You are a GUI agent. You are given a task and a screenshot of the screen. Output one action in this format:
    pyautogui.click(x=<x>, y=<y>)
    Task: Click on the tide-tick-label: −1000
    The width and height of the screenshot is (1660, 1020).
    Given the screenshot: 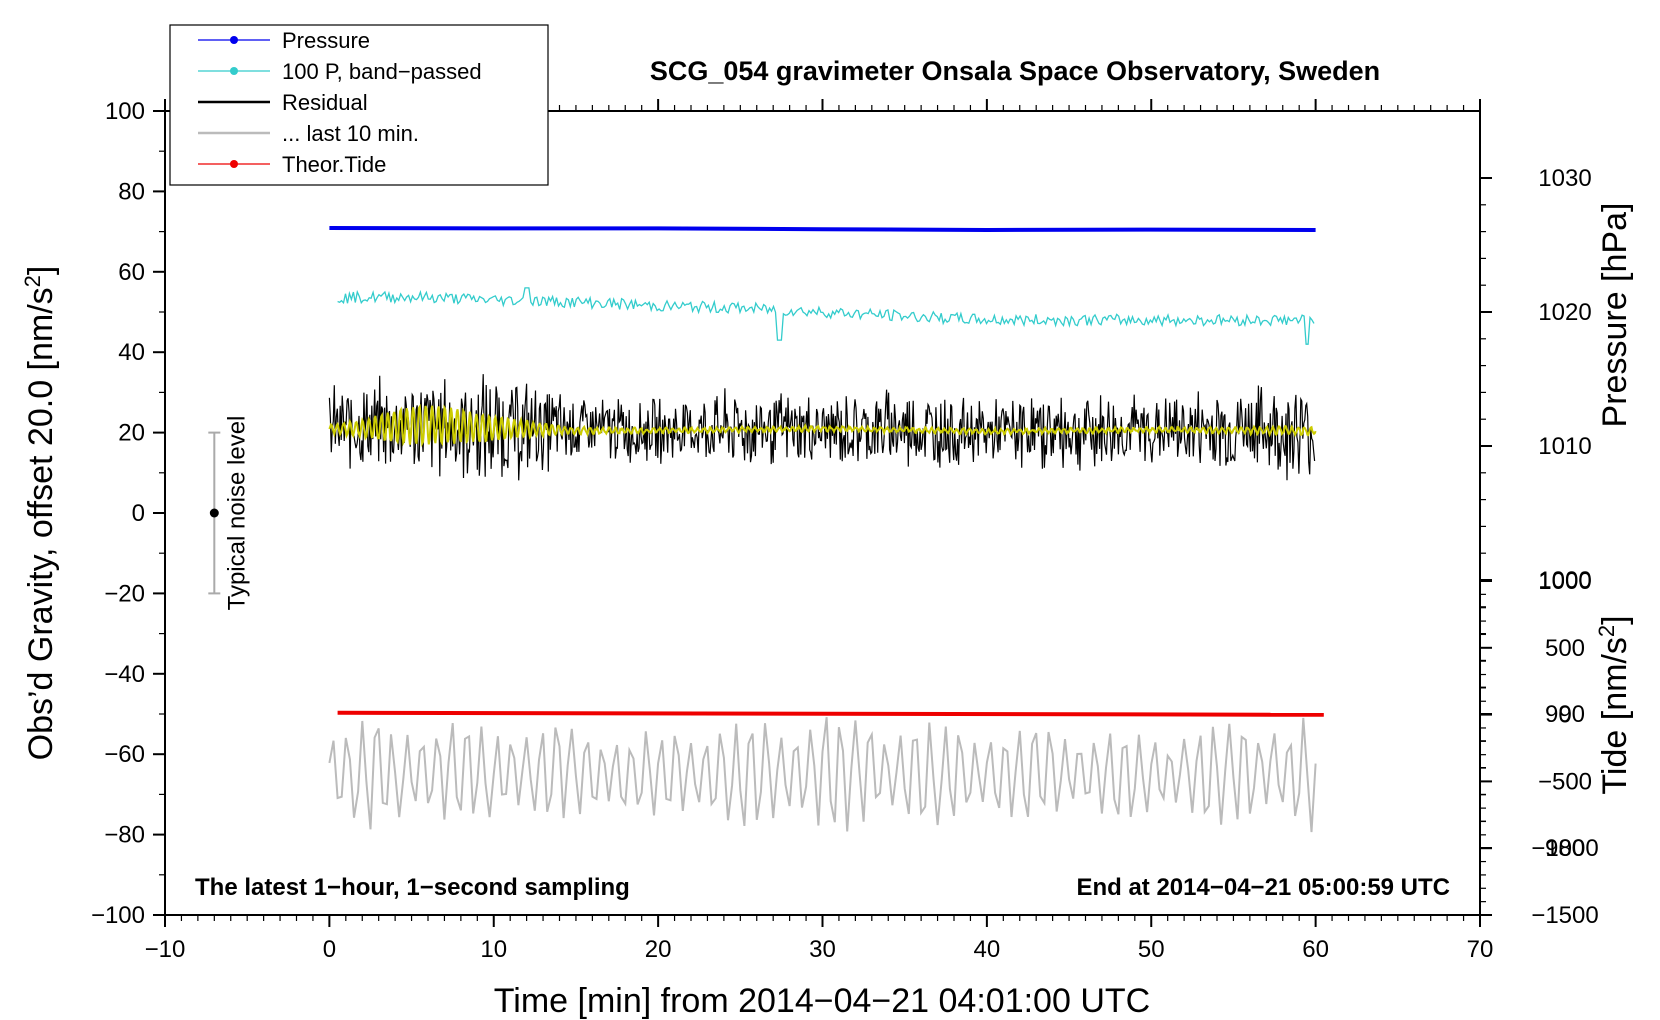 What is the action you would take?
    pyautogui.click(x=1564, y=848)
    